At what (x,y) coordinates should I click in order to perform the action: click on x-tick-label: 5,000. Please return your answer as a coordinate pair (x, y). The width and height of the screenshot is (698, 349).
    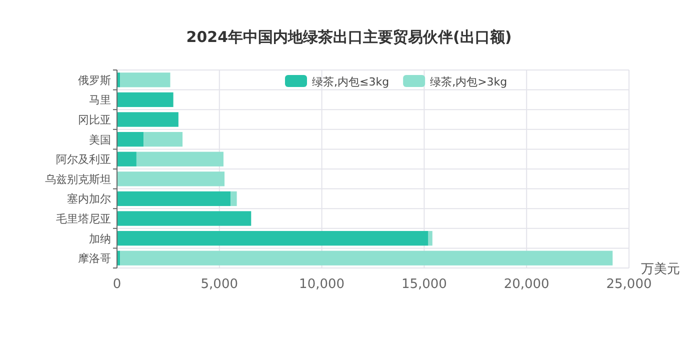
    Looking at the image, I should click on (219, 284).